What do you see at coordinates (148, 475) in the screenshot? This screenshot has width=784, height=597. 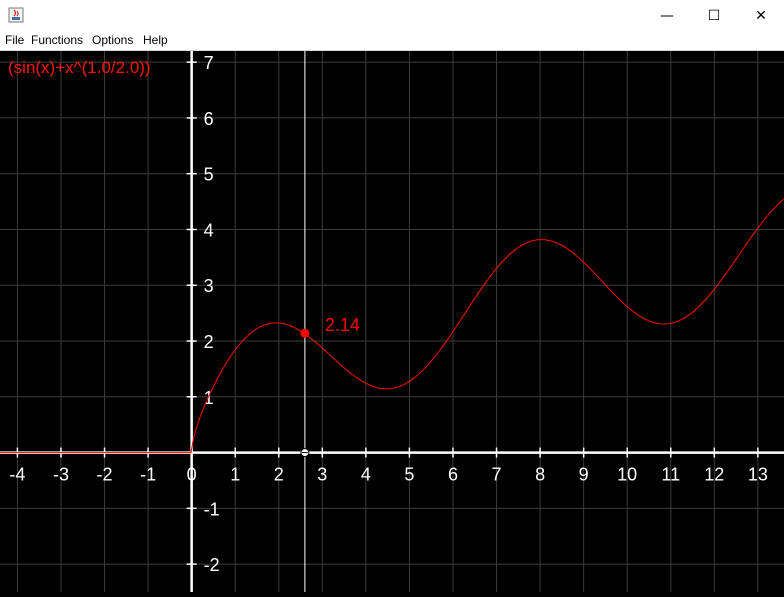 I see `x-tick-label: -1` at bounding box center [148, 475].